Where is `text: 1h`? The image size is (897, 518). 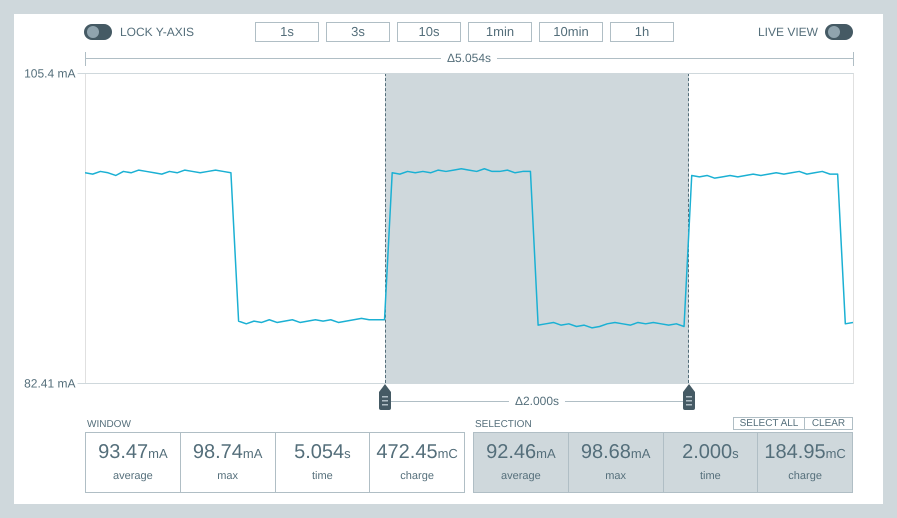
text: 1h is located at coordinates (642, 32).